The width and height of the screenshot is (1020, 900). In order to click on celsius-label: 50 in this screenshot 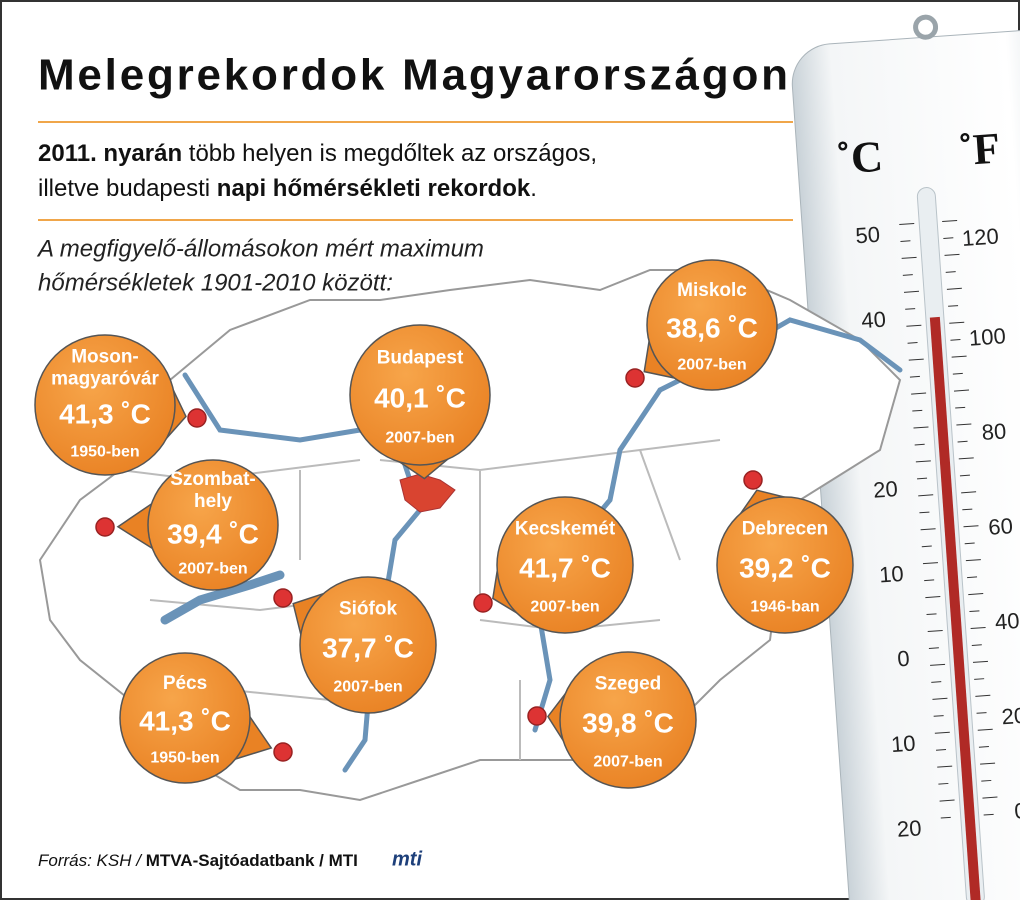, I will do `click(868, 235)`.